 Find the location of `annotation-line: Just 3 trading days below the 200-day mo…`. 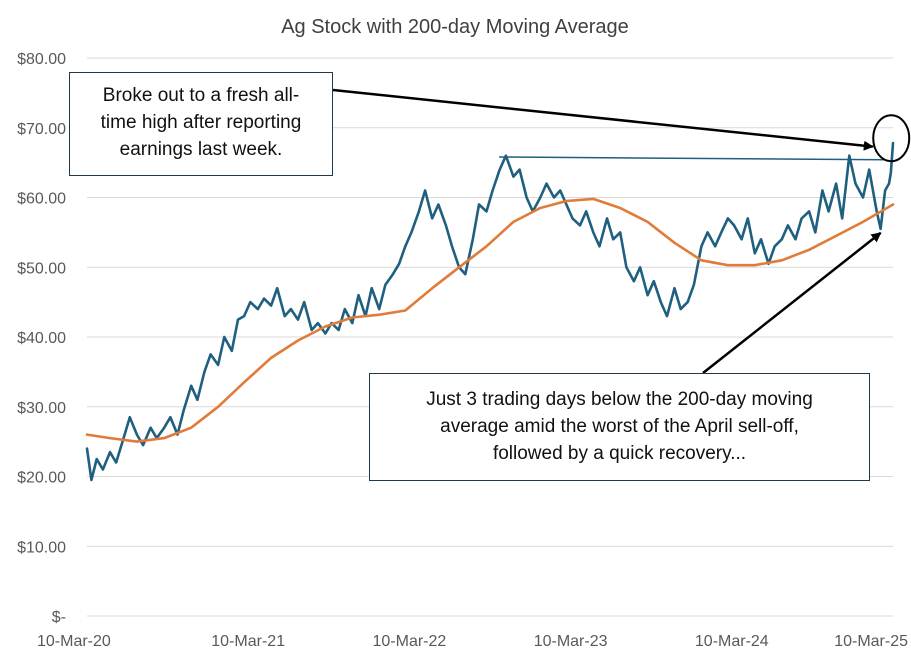

annotation-line: Just 3 trading days below the 200-day mo… is located at coordinates (619, 399).